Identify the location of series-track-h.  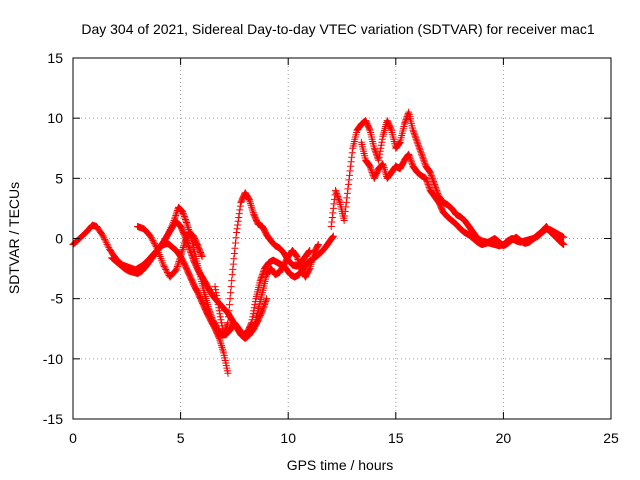
(462, 194).